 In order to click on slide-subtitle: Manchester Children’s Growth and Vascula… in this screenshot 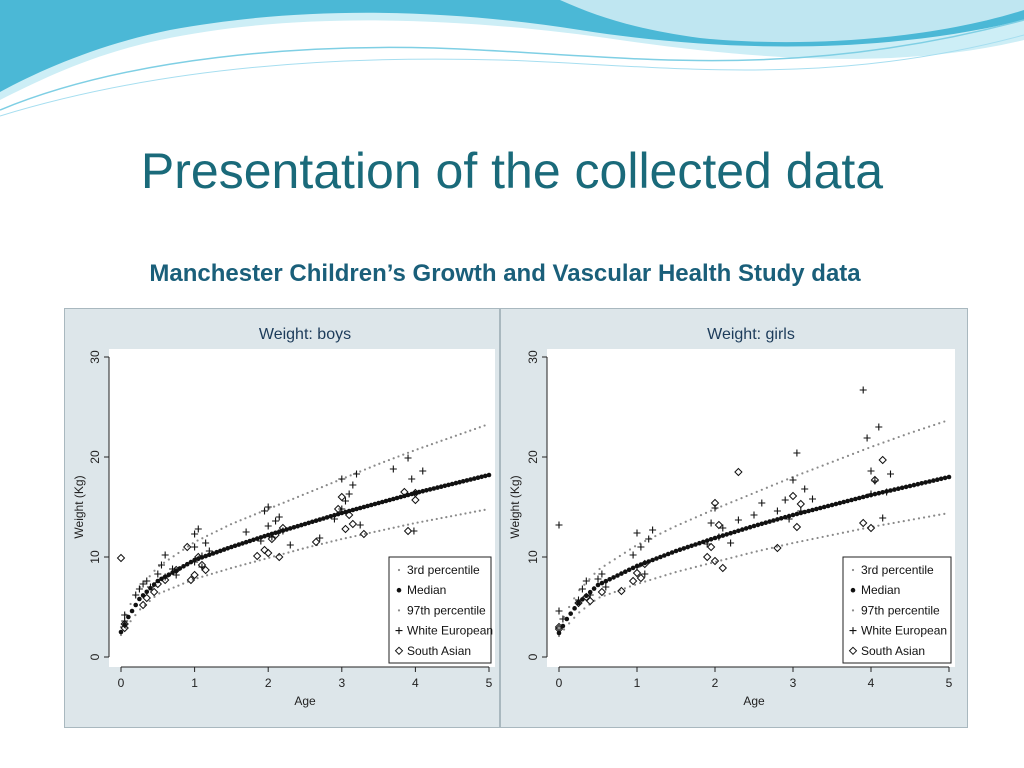, I will do `click(505, 273)`.